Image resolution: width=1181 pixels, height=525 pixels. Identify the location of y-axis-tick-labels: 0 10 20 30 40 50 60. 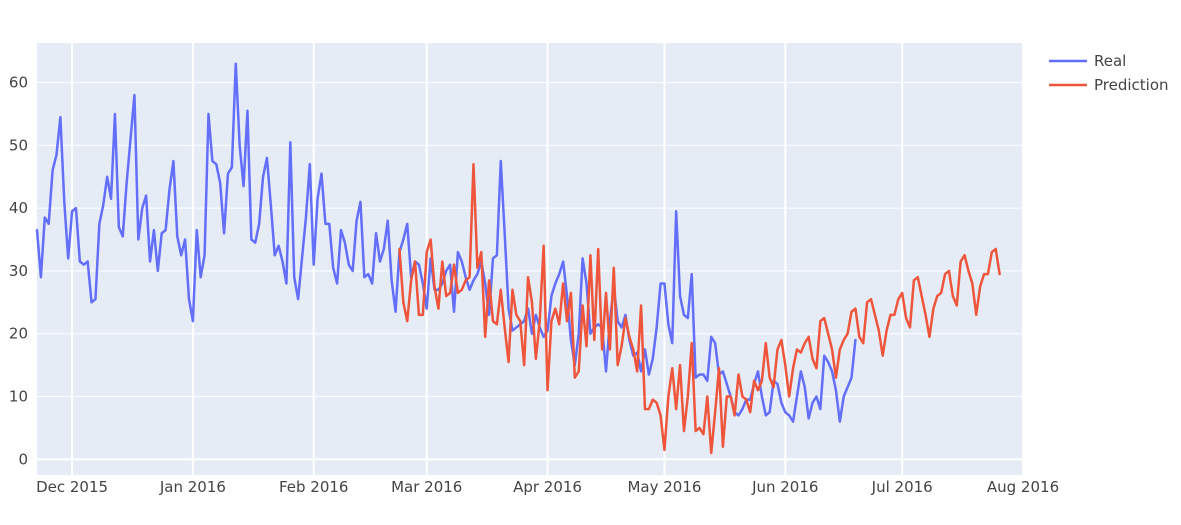
(18, 271).